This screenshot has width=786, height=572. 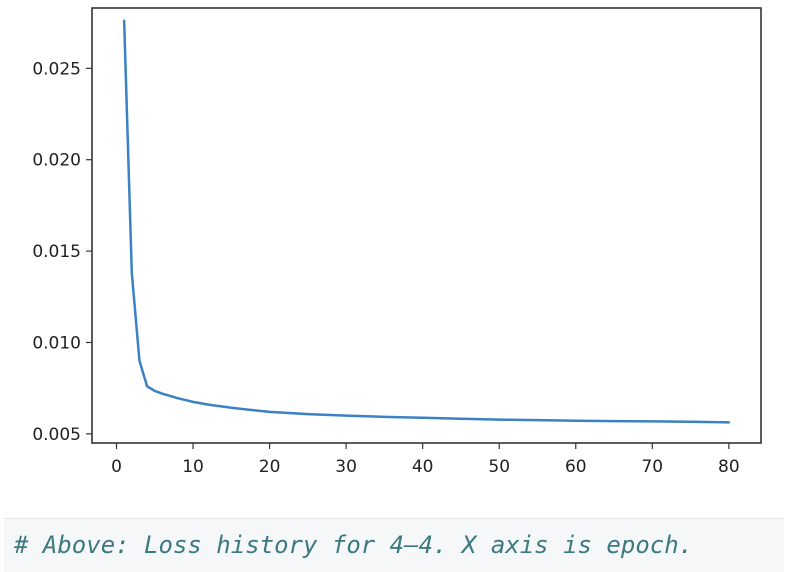 I want to click on x-tick-label: 20, so click(x=270, y=467).